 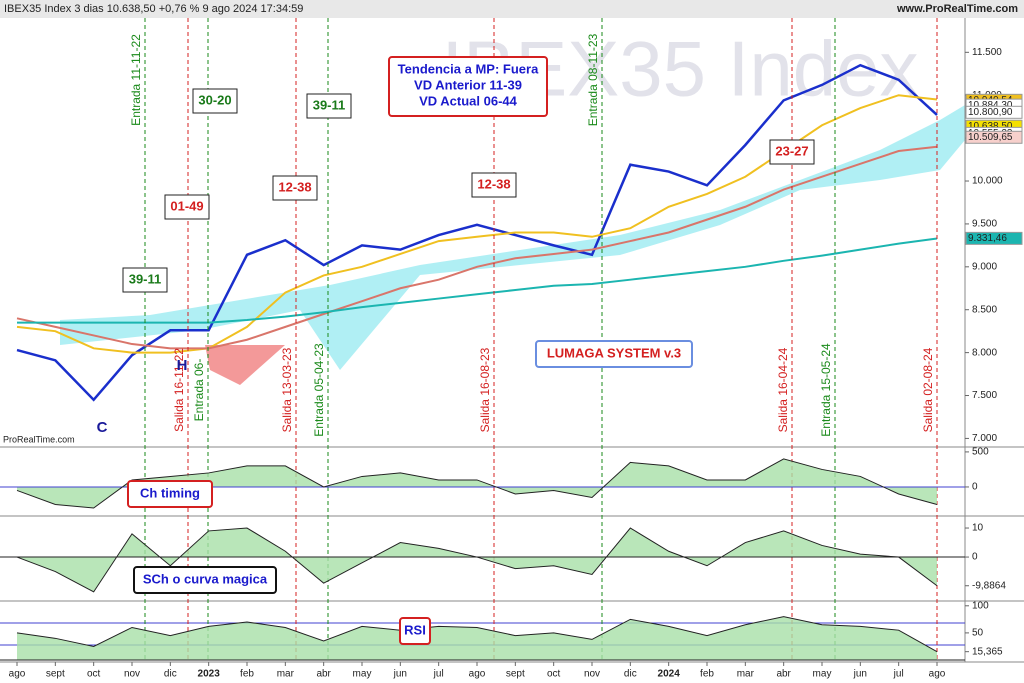 I want to click on signal-label: Entrada 08-11-23, so click(x=593, y=79).